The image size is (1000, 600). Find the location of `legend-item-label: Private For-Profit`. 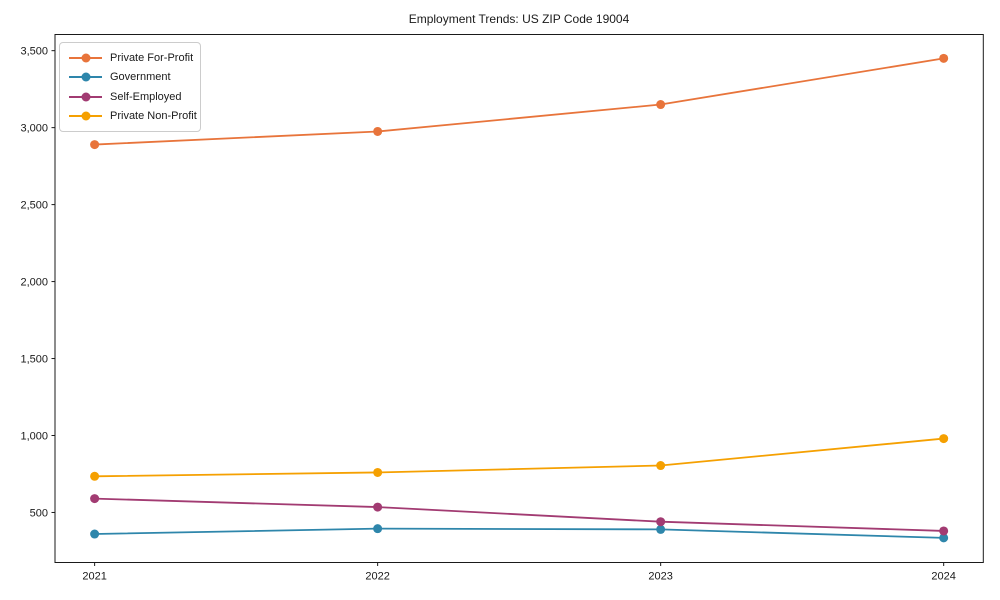

legend-item-label: Private For-Profit is located at coordinates (152, 57).